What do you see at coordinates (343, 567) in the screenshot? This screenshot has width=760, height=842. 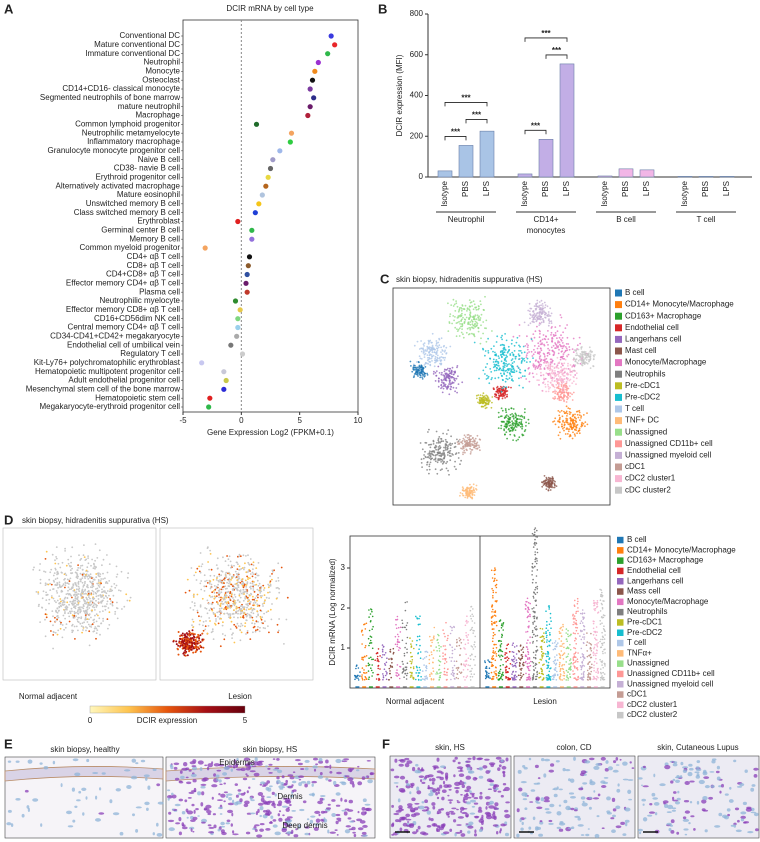 I see `y-tick-label: 3` at bounding box center [343, 567].